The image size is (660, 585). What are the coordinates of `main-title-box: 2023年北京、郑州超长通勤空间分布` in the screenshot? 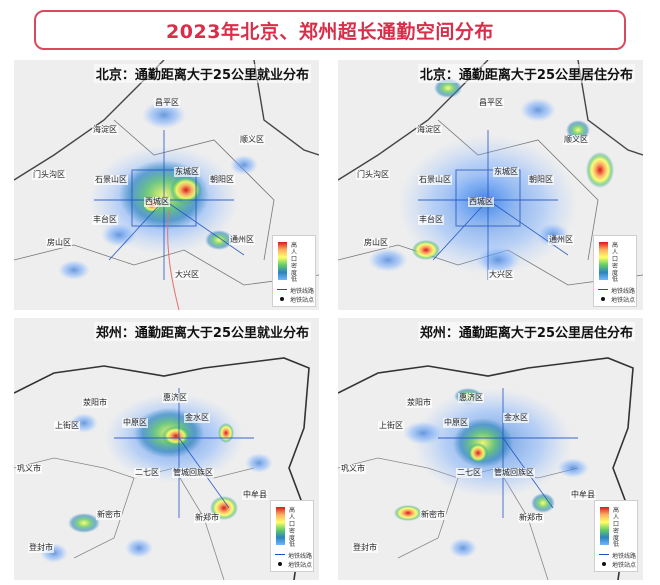 It's located at (330, 30).